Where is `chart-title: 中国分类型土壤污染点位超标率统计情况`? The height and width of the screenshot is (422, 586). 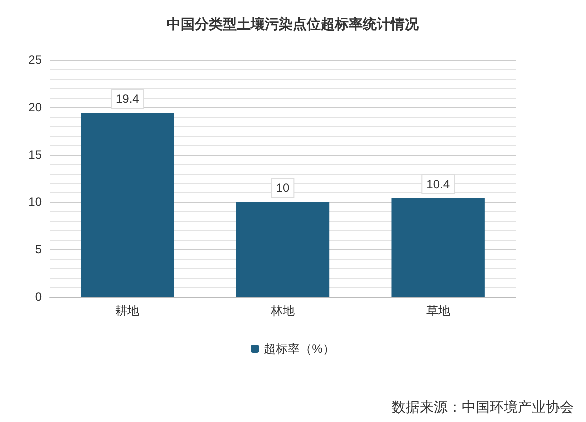 chart-title: 中国分类型土壤污染点位超标率统计情况 is located at coordinates (293, 24).